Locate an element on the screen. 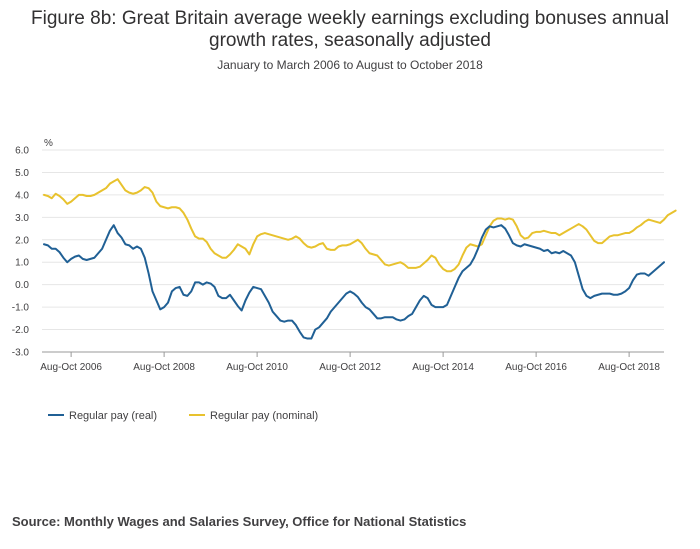 This screenshot has width=700, height=549. y-tick-label: 0.0 is located at coordinates (22, 285).